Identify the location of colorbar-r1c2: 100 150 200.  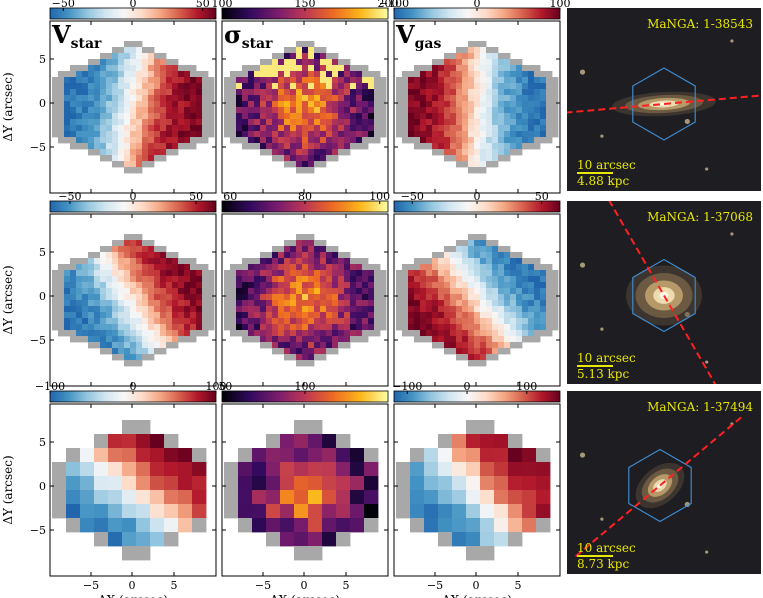
(305, 10).